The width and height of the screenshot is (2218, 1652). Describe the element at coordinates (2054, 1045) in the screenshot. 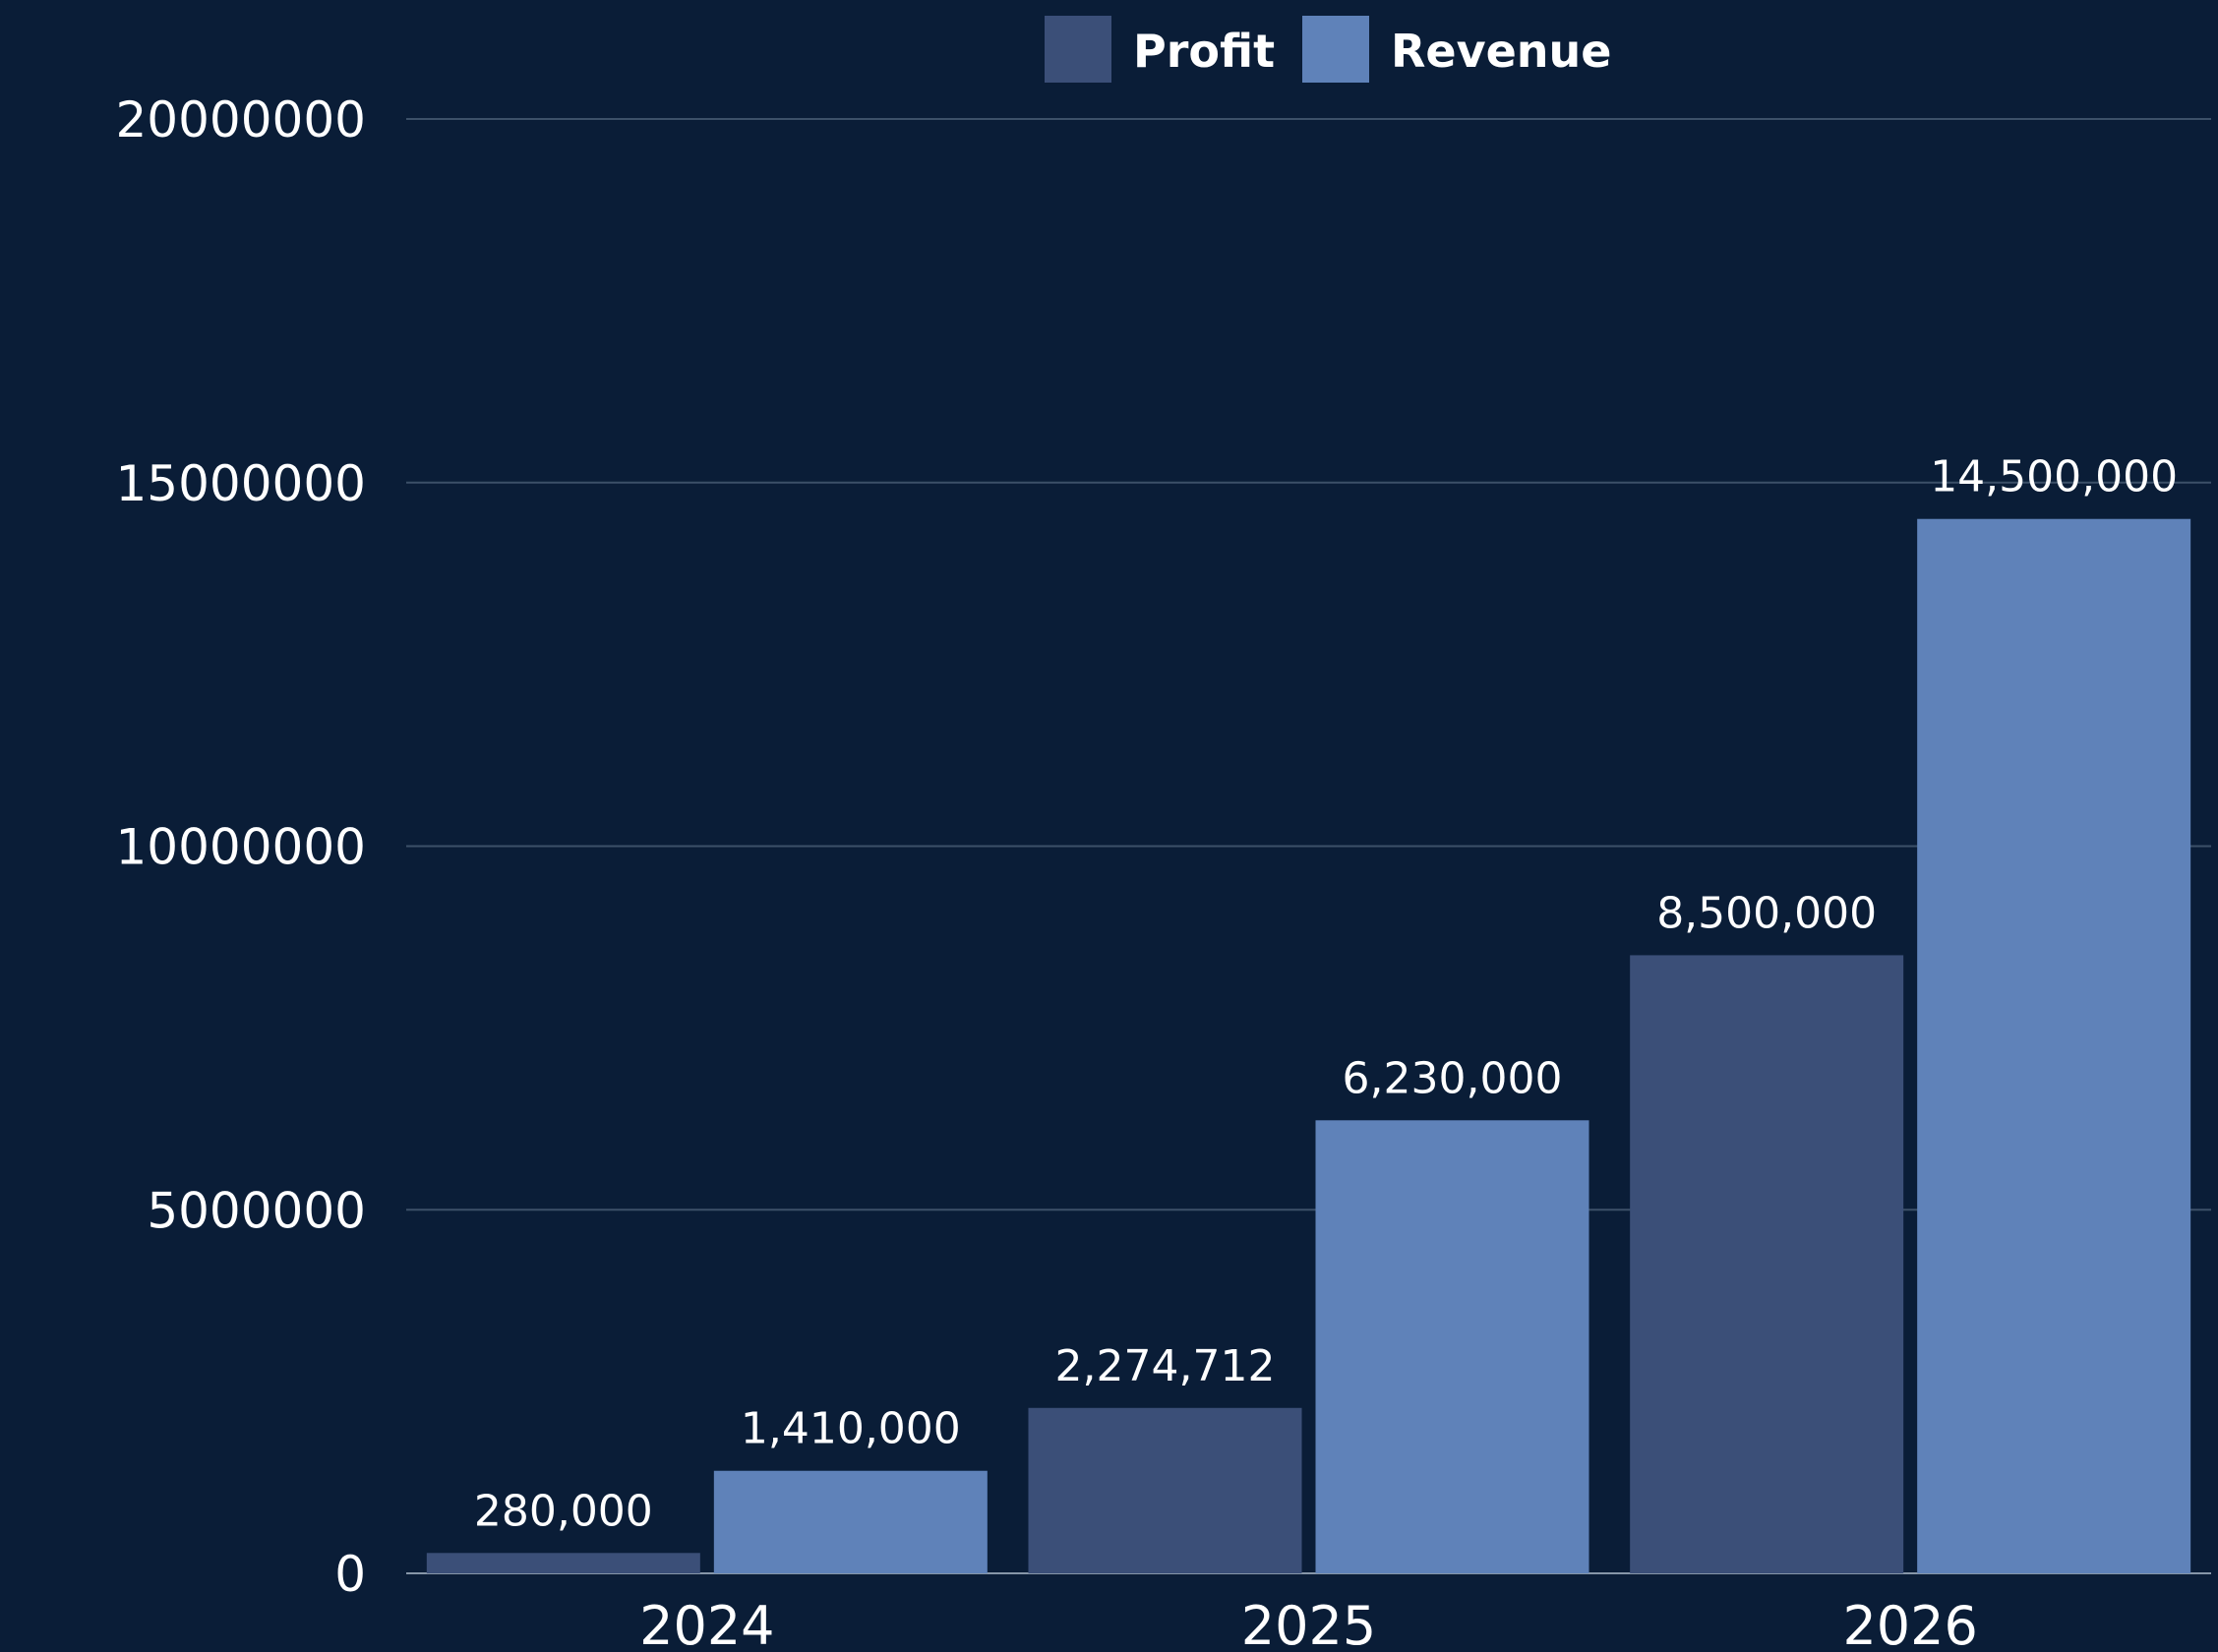

I see `bar-revenue-2026` at that location.